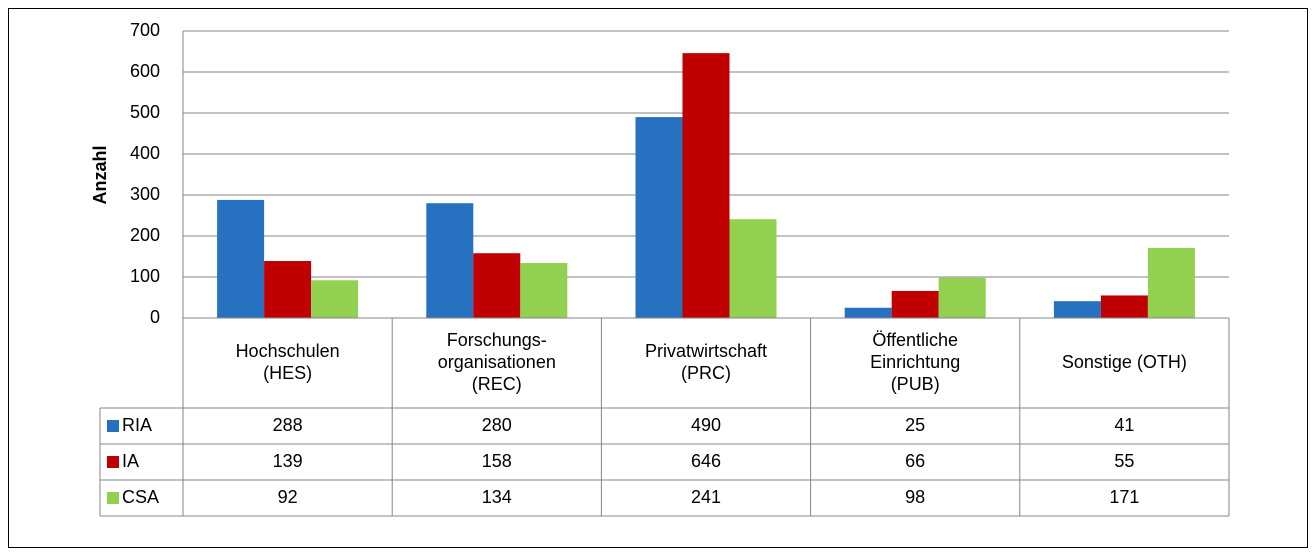  Describe the element at coordinates (1124, 362) in the screenshot. I see `category-label: Sonstige (OTH)` at that location.